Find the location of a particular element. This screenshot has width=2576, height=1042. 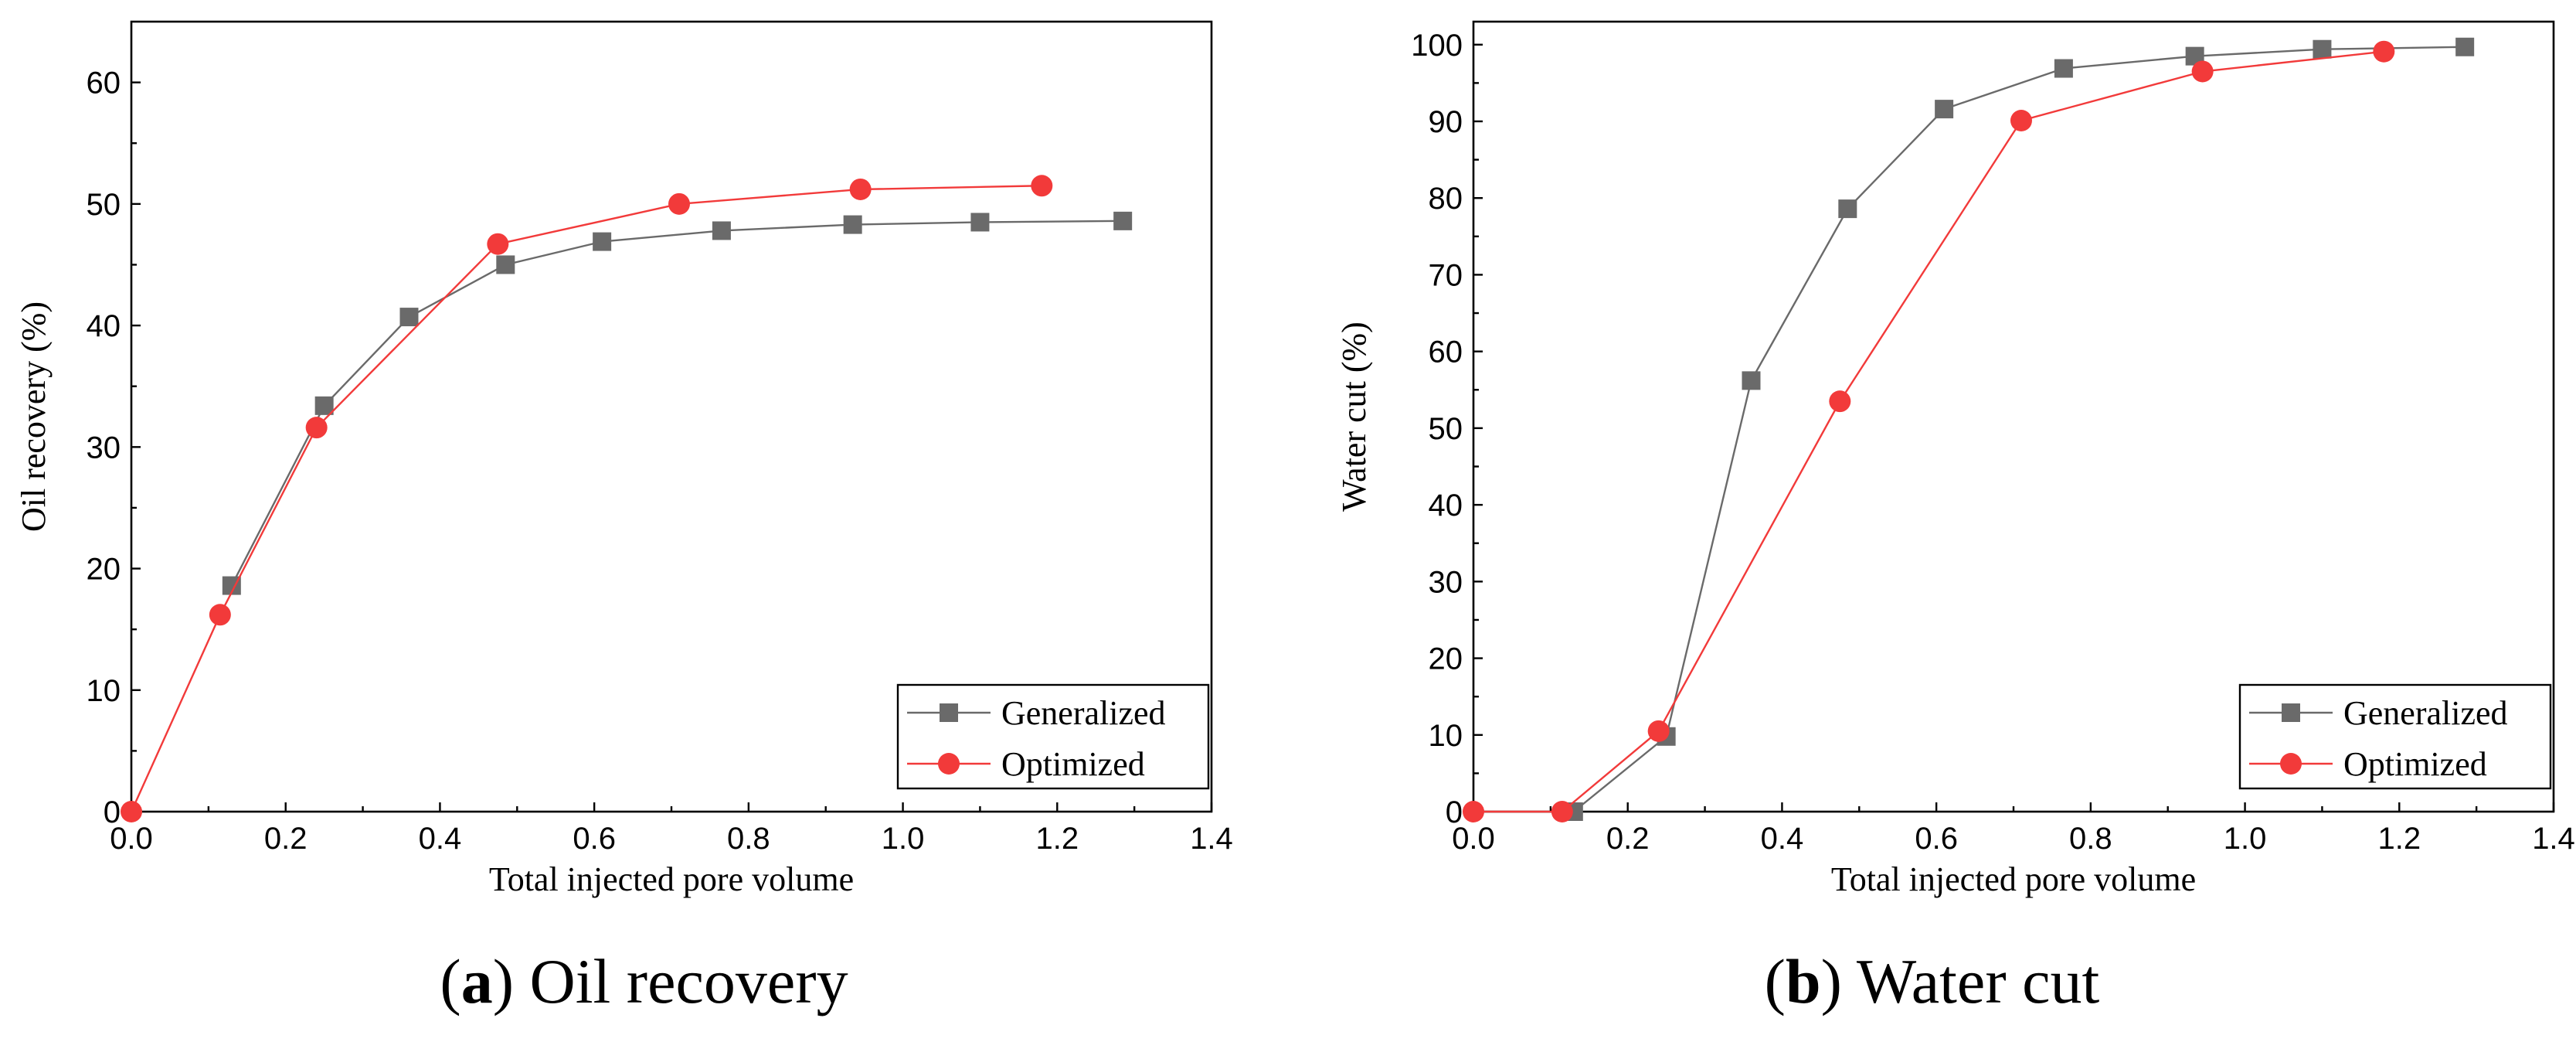

caption-text: Water cut is located at coordinates (1978, 981).